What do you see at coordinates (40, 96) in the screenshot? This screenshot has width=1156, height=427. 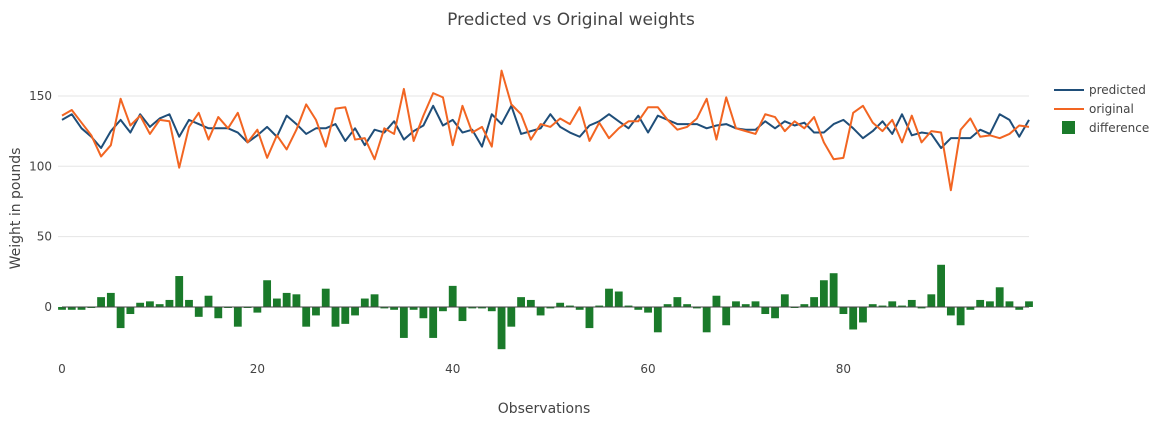 I see `y-tick-label: 150` at bounding box center [40, 96].